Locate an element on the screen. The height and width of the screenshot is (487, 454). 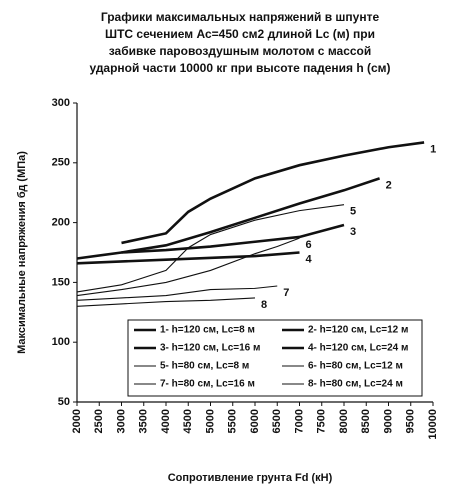
x-tick-label: 2500 is located at coordinates (99, 421).